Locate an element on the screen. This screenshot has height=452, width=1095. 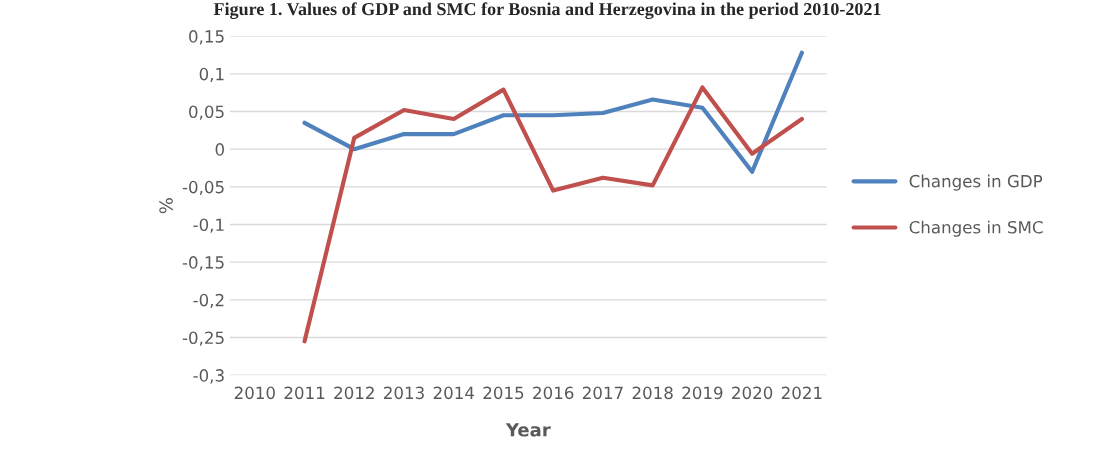
x-tick-label: 2013 is located at coordinates (404, 393).